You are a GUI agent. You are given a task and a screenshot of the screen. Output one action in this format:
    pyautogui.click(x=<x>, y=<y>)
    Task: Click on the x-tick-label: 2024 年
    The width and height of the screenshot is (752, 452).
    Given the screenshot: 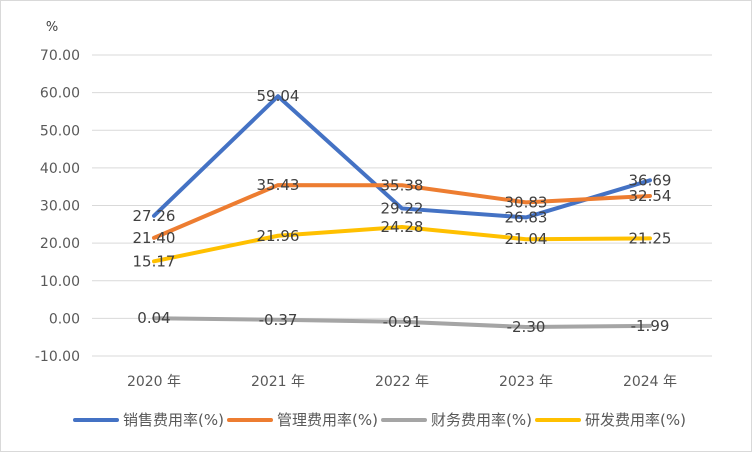 What is the action you would take?
    pyautogui.click(x=650, y=382)
    